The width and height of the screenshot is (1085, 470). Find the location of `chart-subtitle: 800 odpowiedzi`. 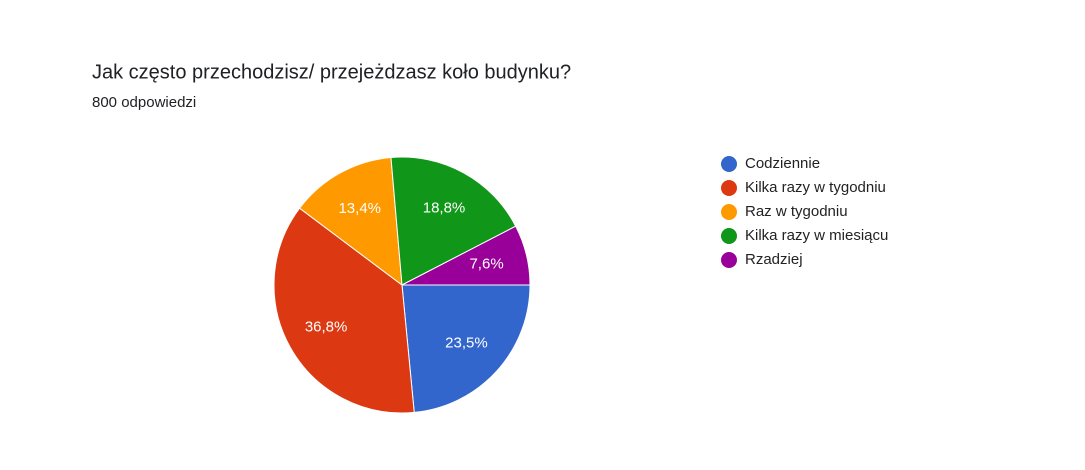

chart-subtitle: 800 odpowiedzi is located at coordinates (144, 102).